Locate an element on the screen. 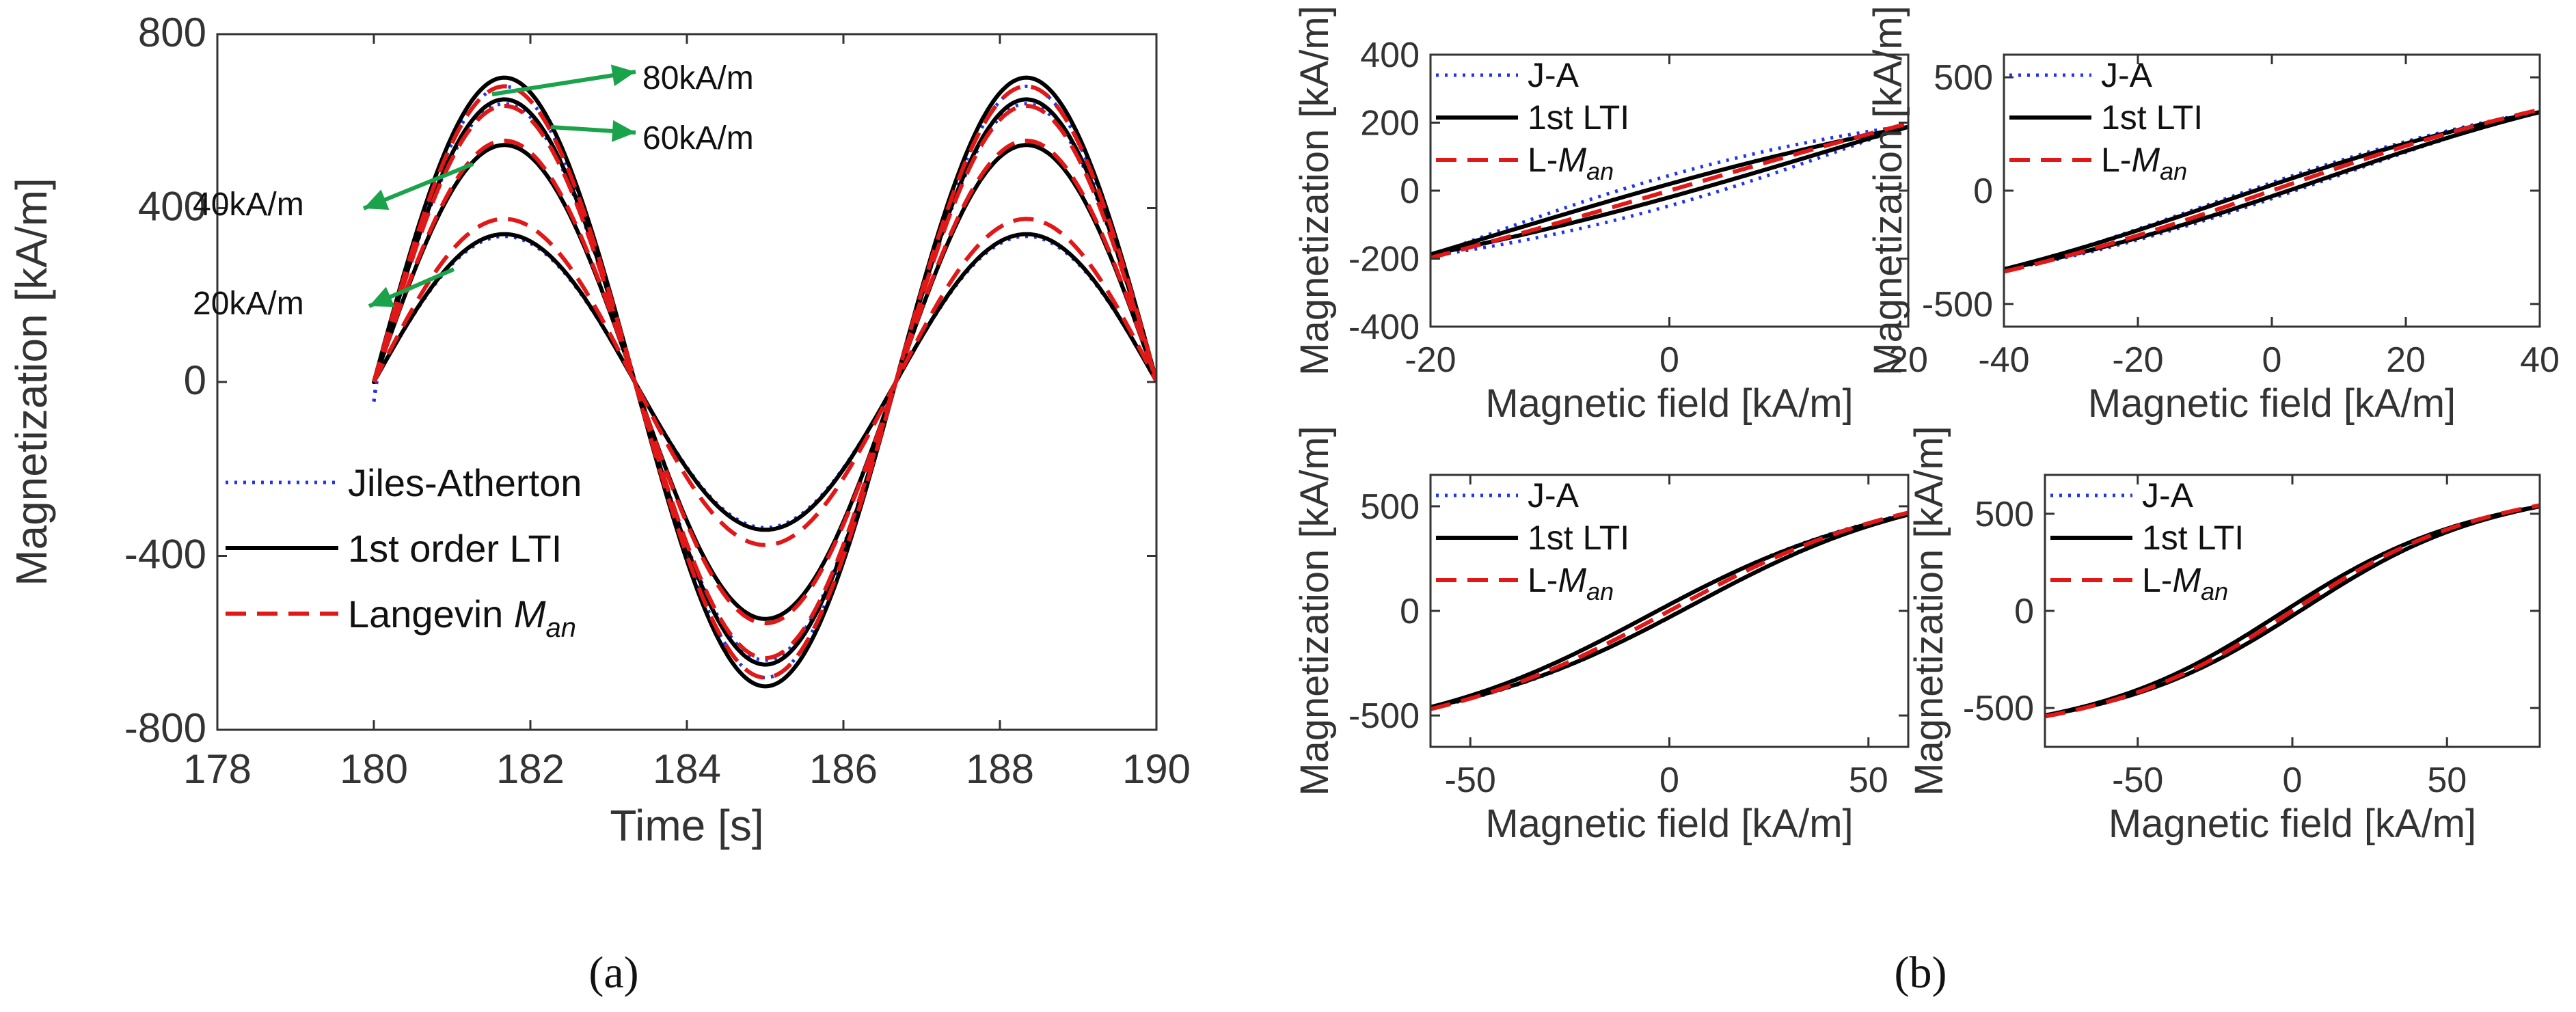  legend-label-1: Jiles-Atherton is located at coordinates (465, 483).